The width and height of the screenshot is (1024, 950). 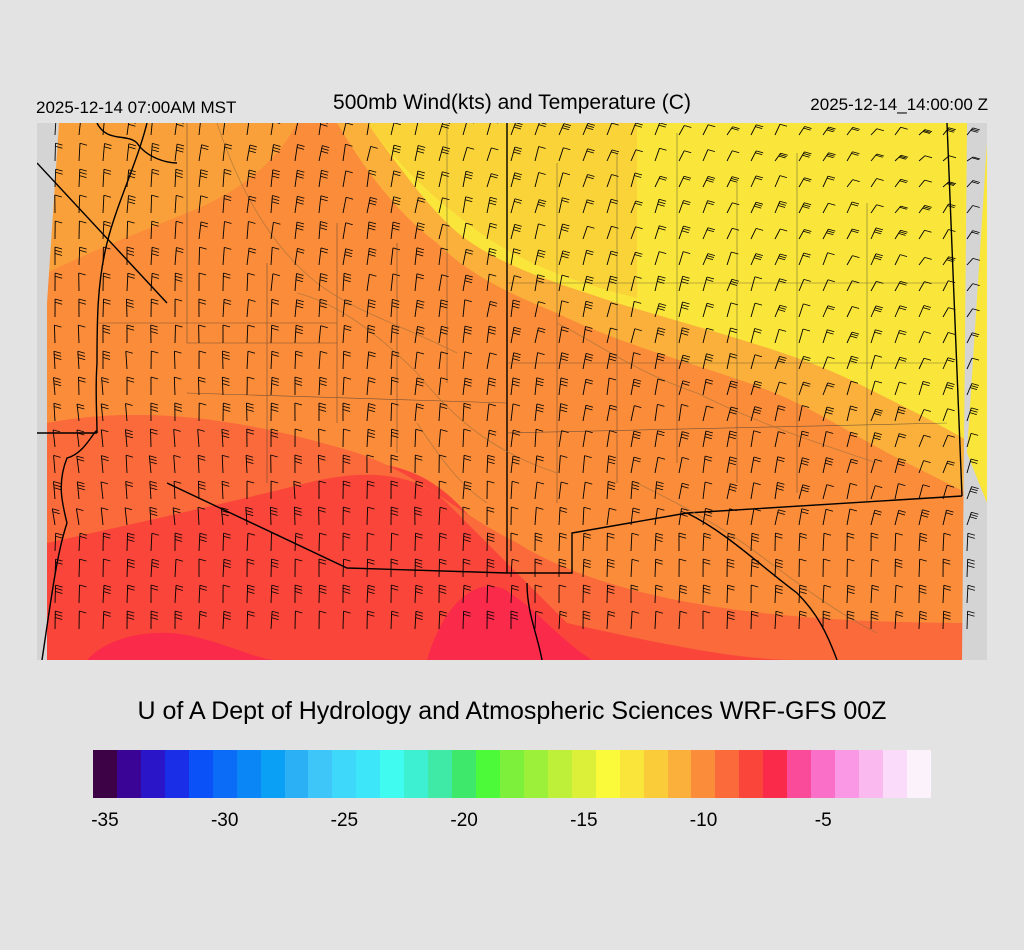 I want to click on colorbar-tick-label: -25, so click(x=344, y=820).